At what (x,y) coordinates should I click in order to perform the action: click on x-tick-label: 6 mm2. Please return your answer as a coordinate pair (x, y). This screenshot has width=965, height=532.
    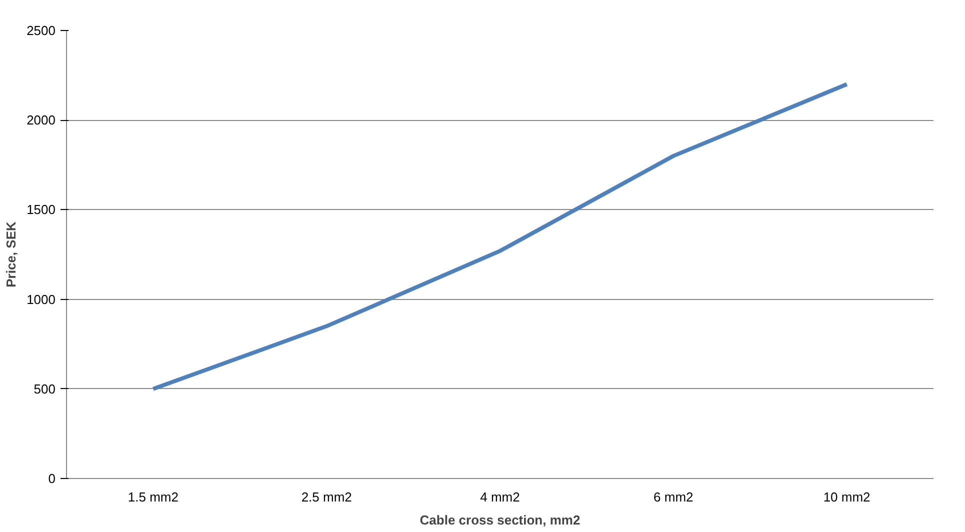
    Looking at the image, I should click on (674, 497).